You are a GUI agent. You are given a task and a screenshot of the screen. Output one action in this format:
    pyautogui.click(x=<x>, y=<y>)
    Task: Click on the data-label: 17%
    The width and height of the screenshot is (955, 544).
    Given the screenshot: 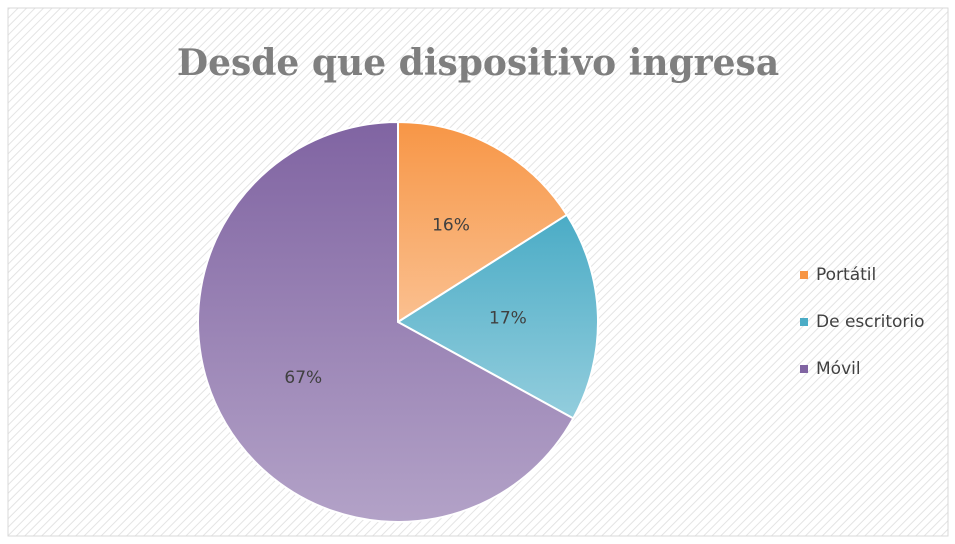 What is the action you would take?
    pyautogui.click(x=508, y=319)
    